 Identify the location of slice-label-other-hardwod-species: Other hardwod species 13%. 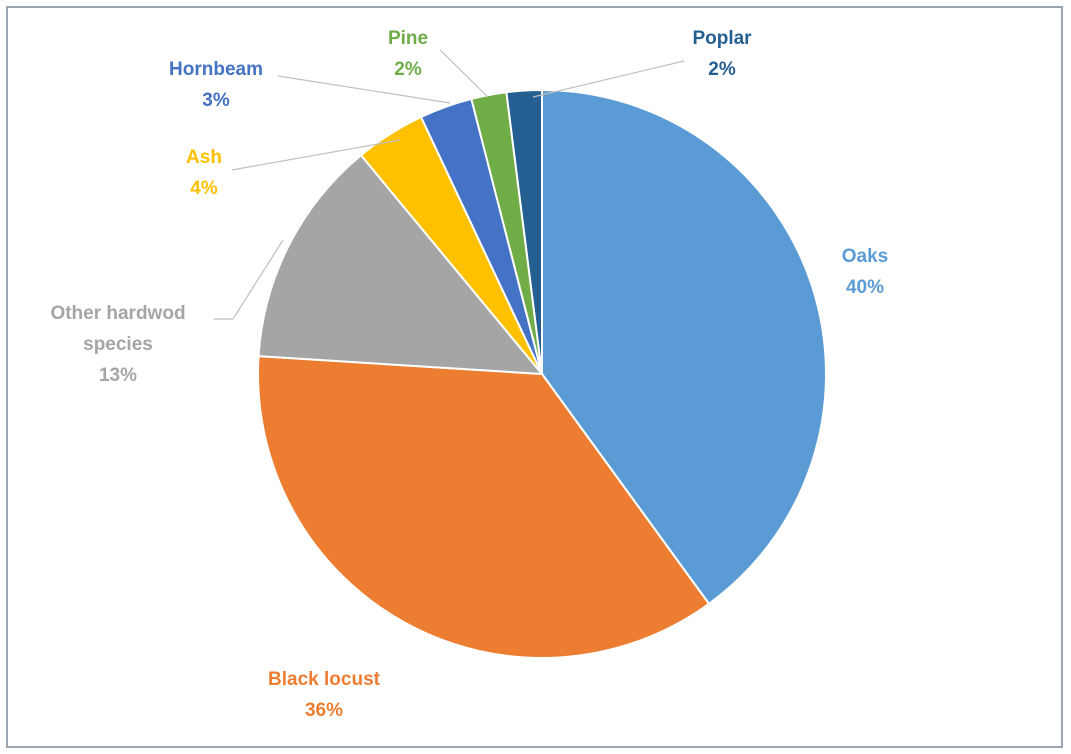
(117, 344).